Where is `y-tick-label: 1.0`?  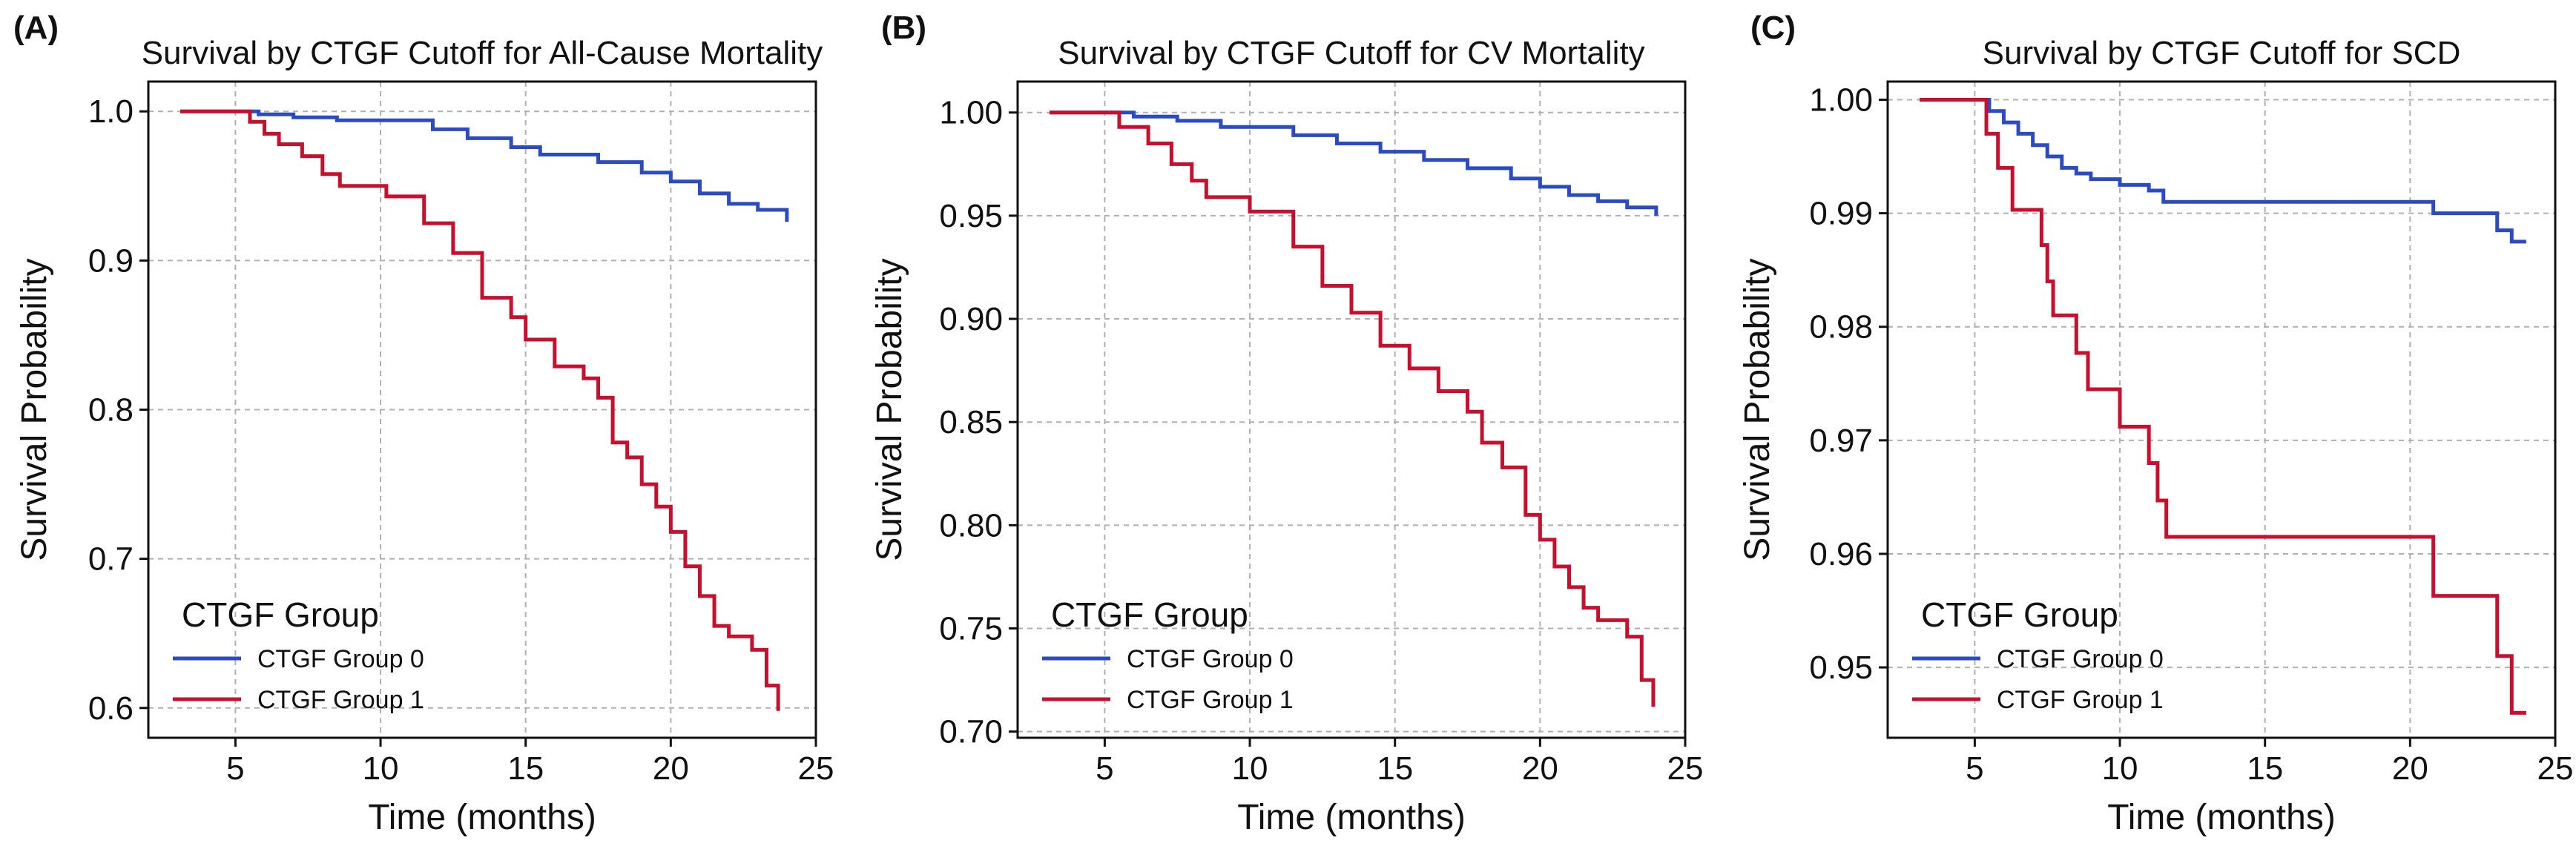
y-tick-label: 1.0 is located at coordinates (111, 111).